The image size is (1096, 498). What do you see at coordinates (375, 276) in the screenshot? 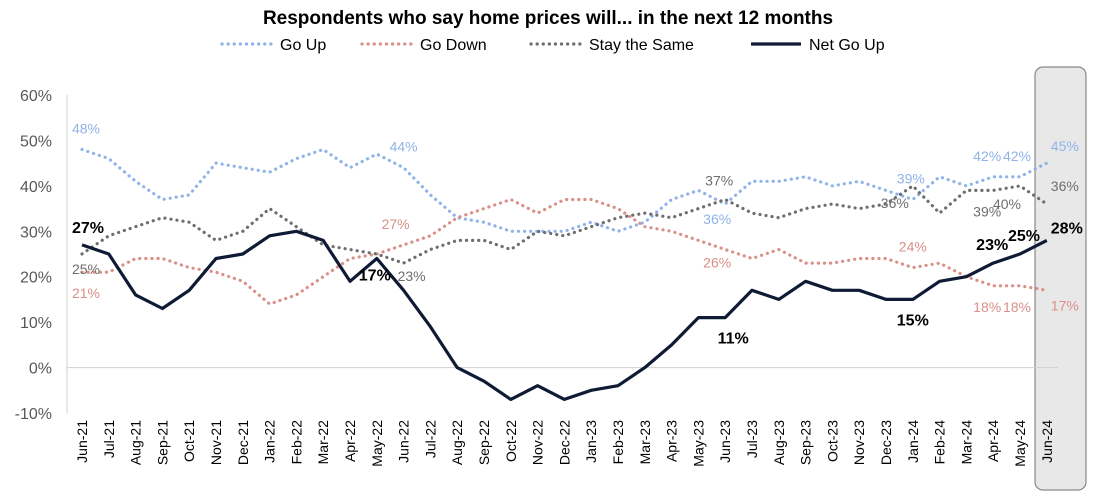
I see `data-label-net-go-up: 17%` at bounding box center [375, 276].